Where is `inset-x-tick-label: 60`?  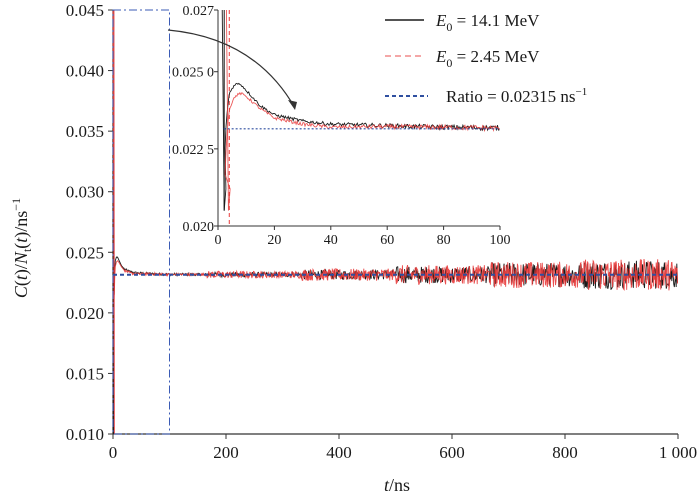 inset-x-tick-label: 60 is located at coordinates (387, 240).